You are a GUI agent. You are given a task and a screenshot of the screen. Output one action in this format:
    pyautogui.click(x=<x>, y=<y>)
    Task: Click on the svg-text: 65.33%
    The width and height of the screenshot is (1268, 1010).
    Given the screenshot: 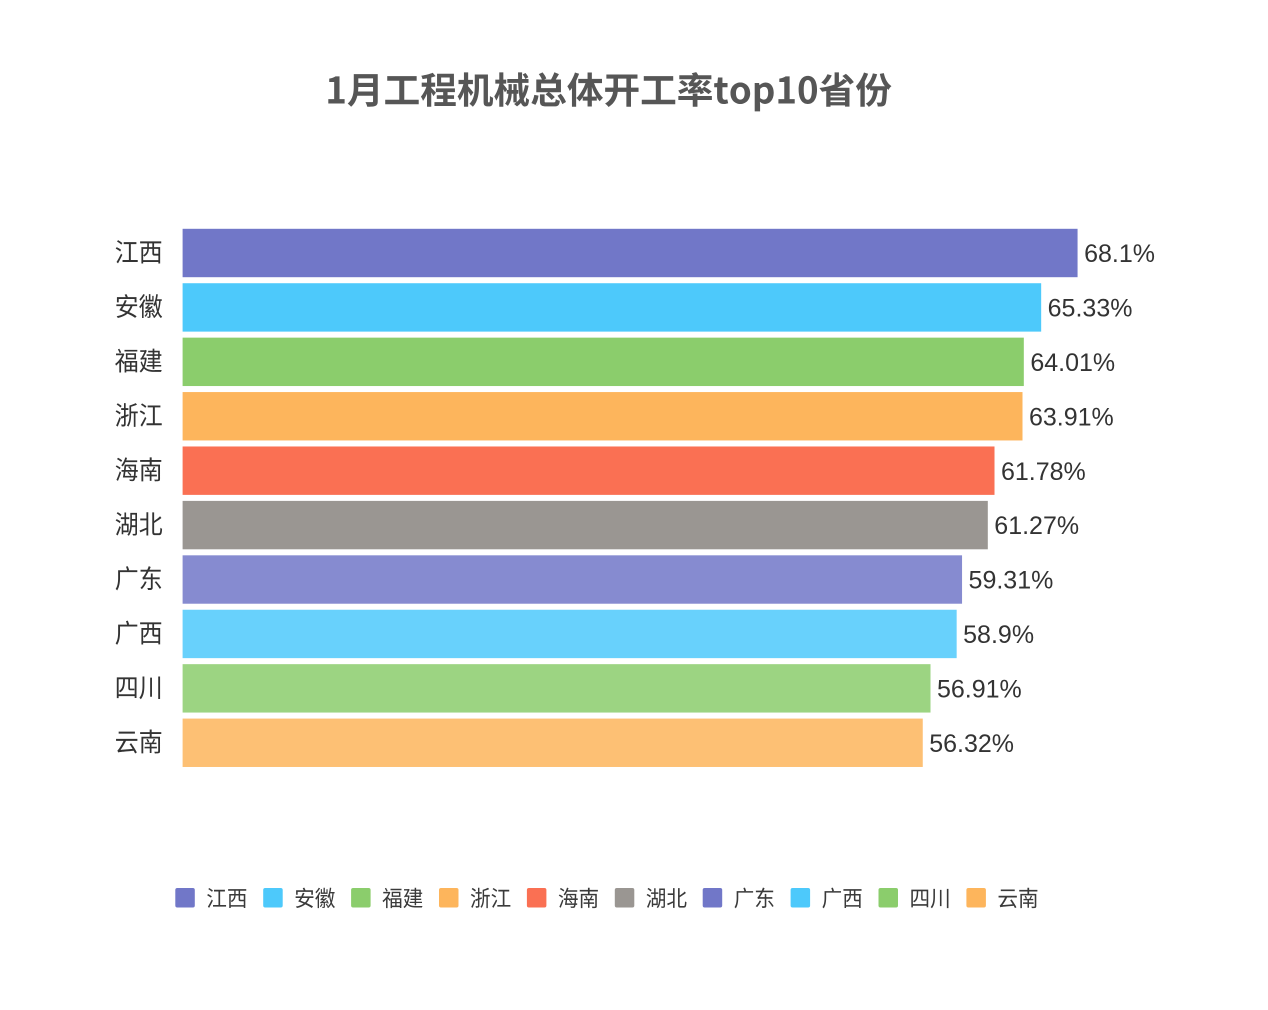 What is the action you would take?
    pyautogui.click(x=1090, y=309)
    